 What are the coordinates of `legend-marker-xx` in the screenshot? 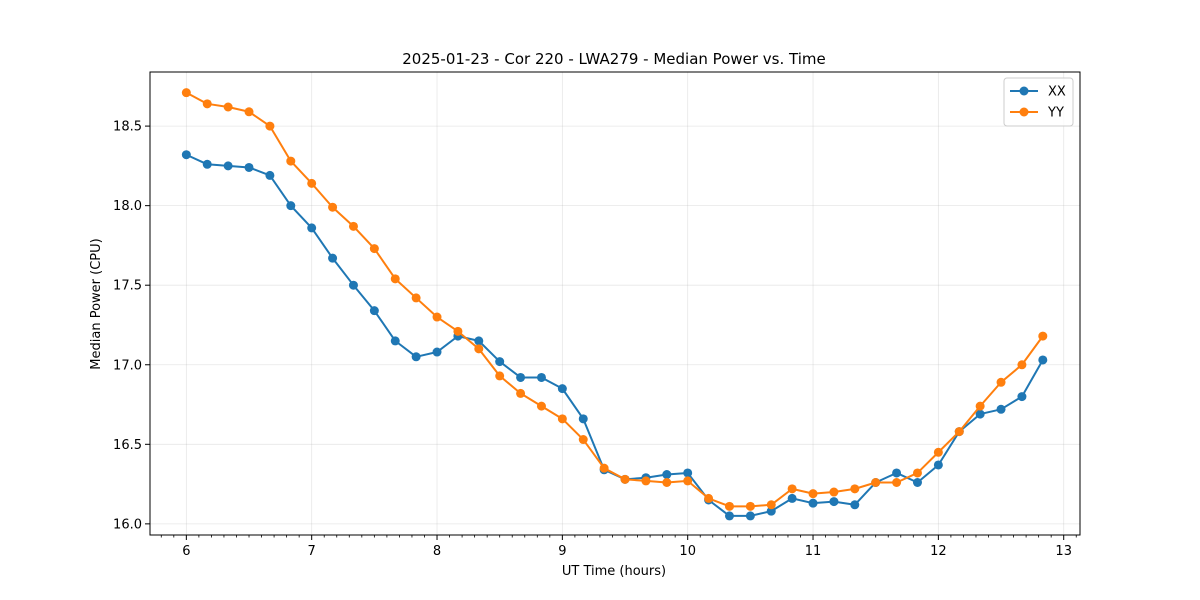 It's located at (1024, 91).